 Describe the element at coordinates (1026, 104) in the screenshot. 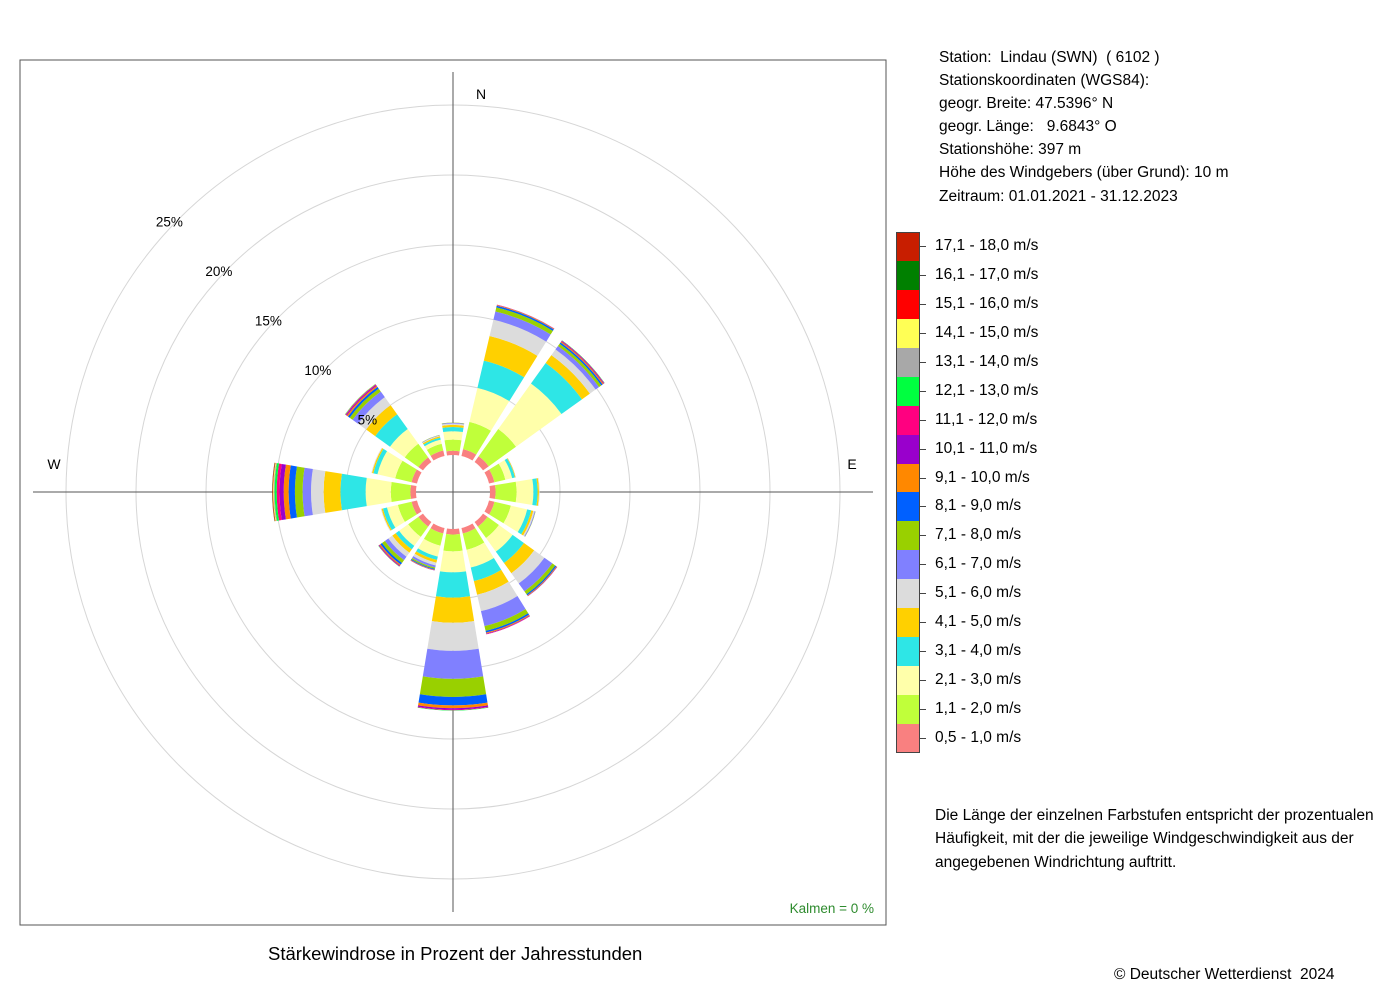

I see `station-latitude: geogr. Breite: 47.5396° N` at that location.